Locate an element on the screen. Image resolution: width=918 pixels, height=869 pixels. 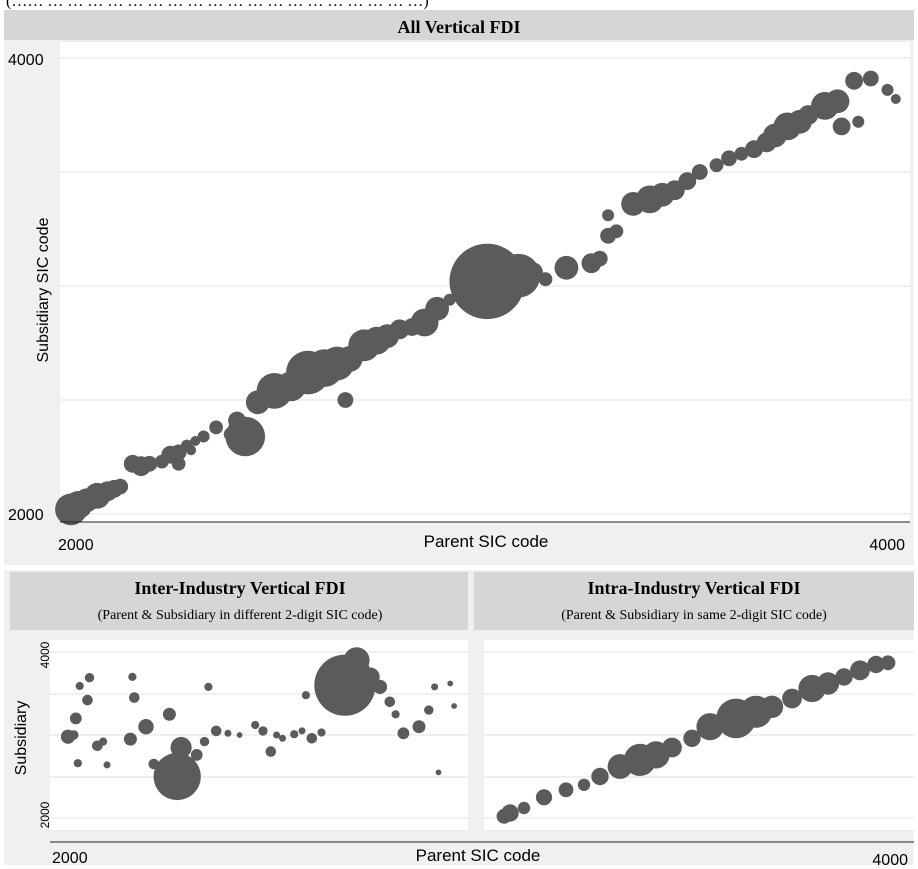
panel1-xtick-left: 2000 is located at coordinates (76, 545).